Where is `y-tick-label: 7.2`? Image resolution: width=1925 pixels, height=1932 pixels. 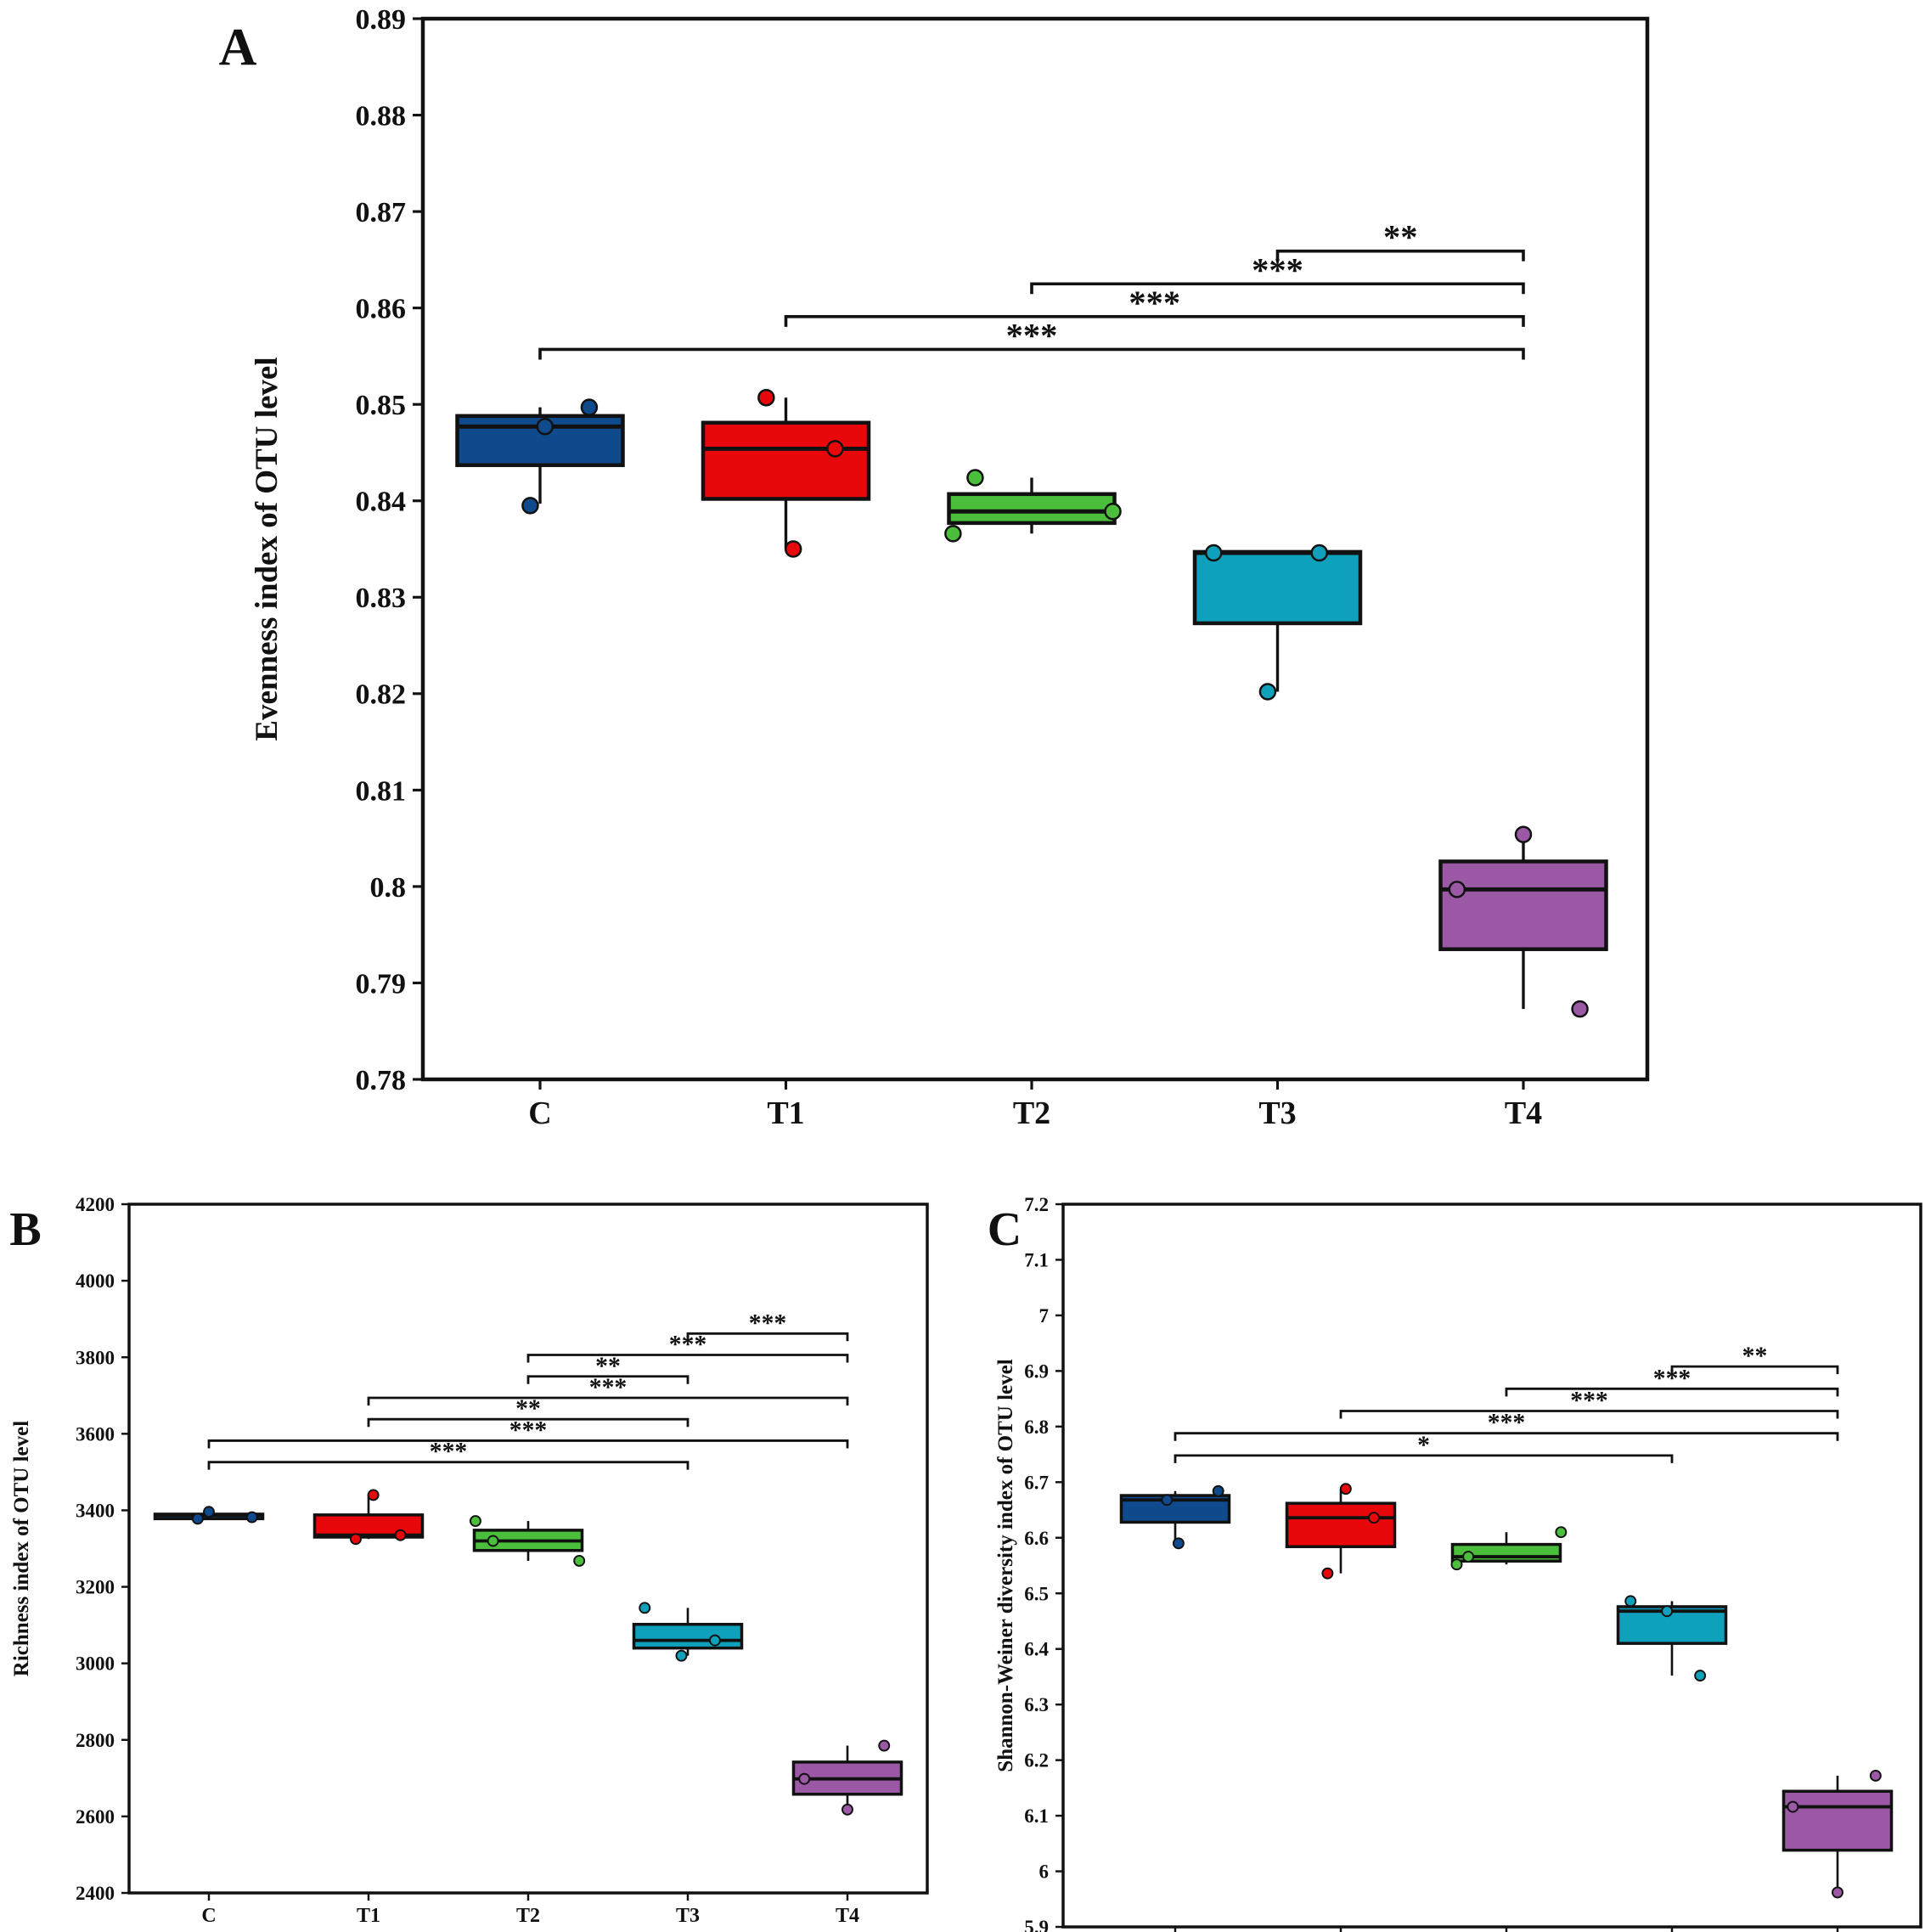
y-tick-label: 7.2 is located at coordinates (1036, 1204).